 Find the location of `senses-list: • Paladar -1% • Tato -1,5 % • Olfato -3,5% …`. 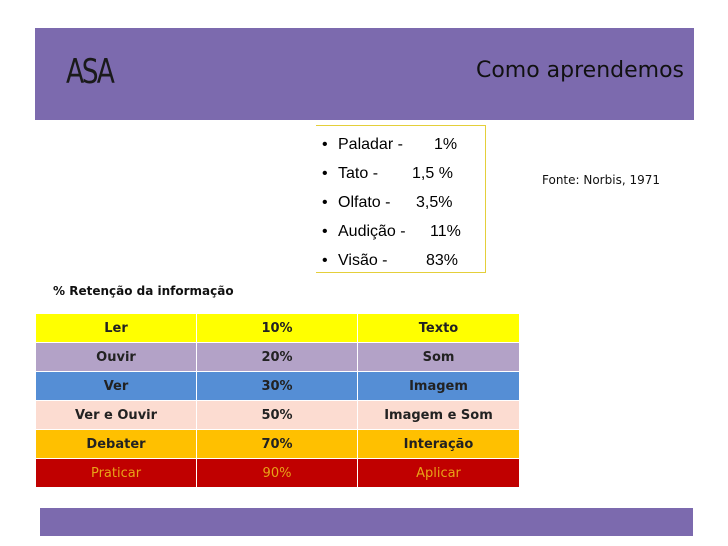

senses-list: • Paladar -1% • Tato -1,5 % • Olfato -3,5% … is located at coordinates (400, 200).